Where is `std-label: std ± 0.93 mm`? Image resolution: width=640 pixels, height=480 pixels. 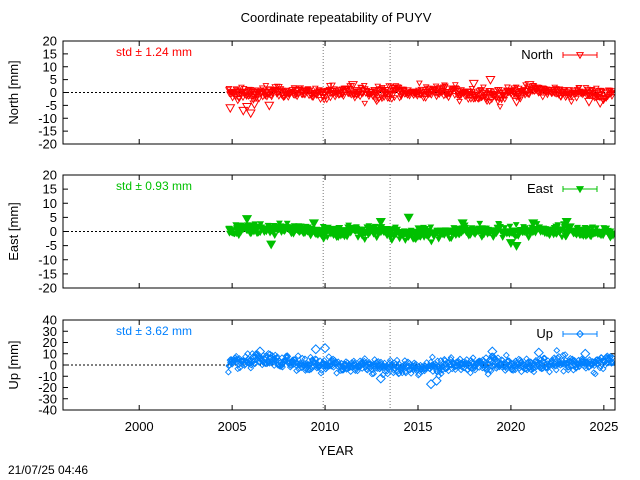 std-label: std ± 0.93 mm is located at coordinates (154, 186).